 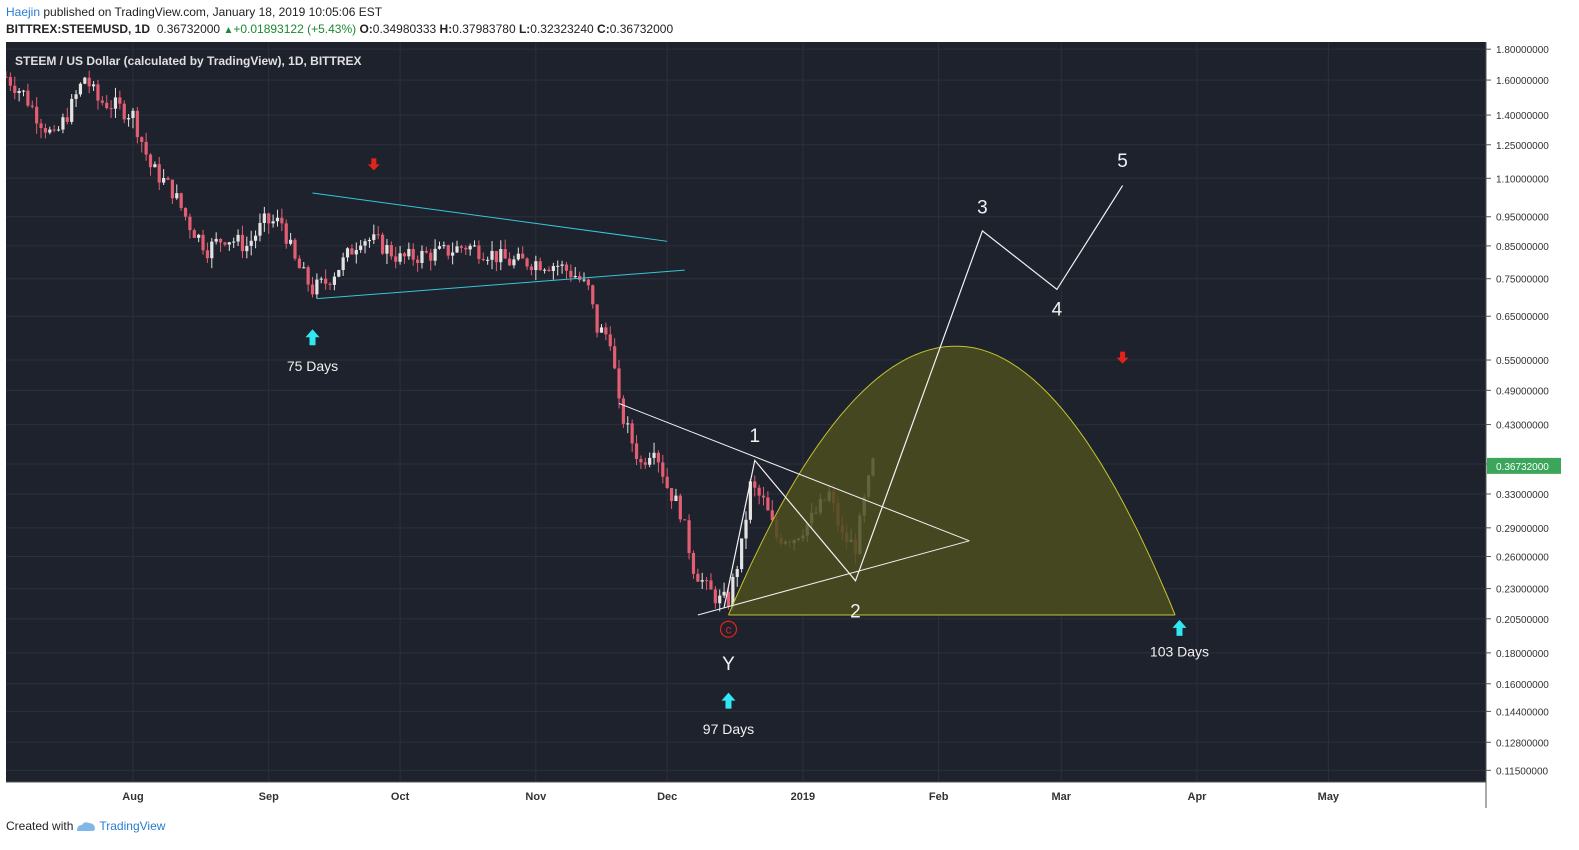 I want to click on arc-outline, so click(x=952, y=480).